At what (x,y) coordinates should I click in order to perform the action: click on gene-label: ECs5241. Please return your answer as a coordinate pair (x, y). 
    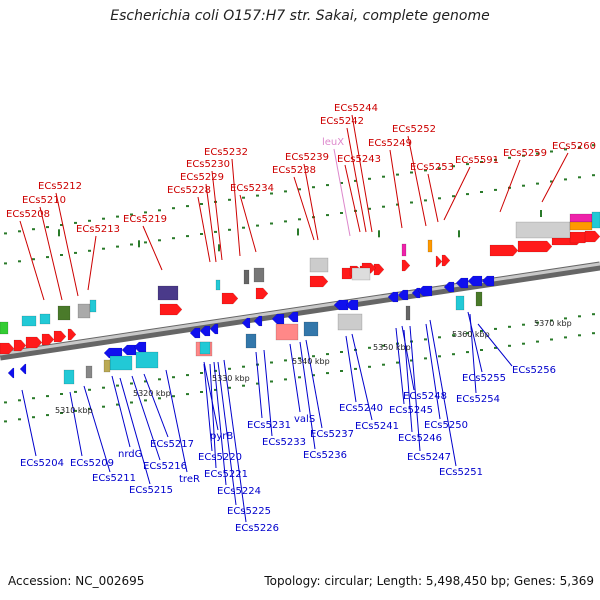
    Looking at the image, I should click on (377, 426).